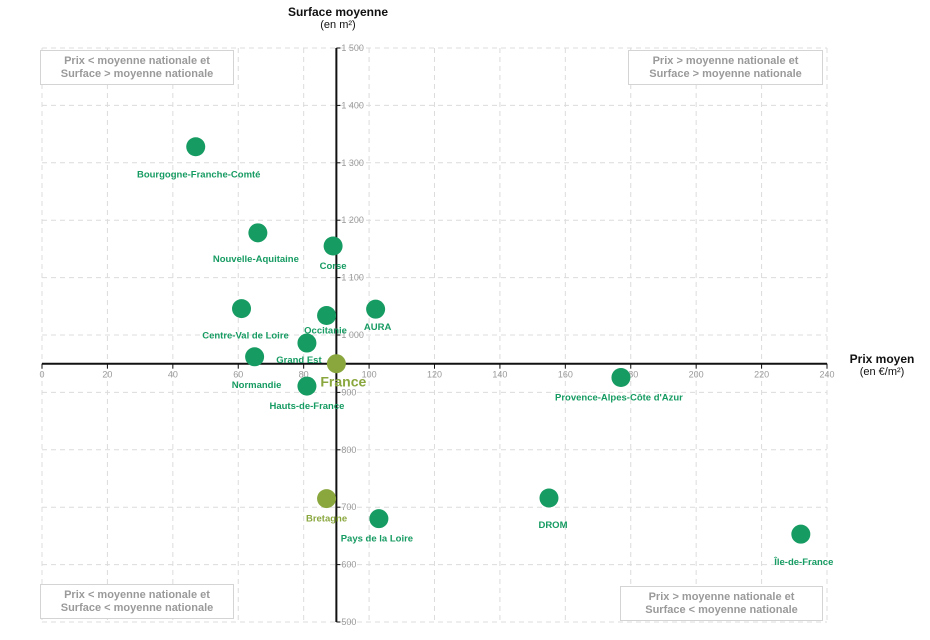 This screenshot has height=640, width=930. I want to click on point-bourgogne-franche-comte, so click(196, 147).